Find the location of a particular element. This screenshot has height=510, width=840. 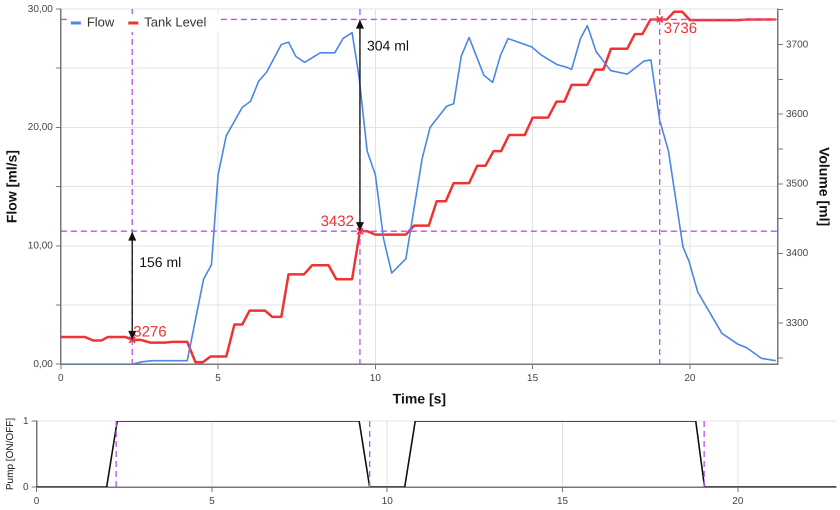

y2-tick-label: 3400 is located at coordinates (797, 254).